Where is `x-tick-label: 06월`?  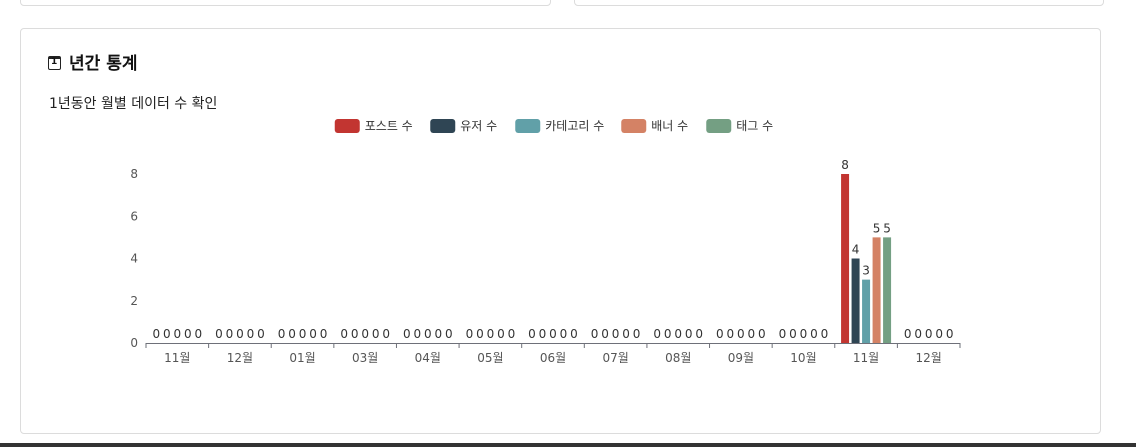 x-tick-label: 06월 is located at coordinates (553, 358).